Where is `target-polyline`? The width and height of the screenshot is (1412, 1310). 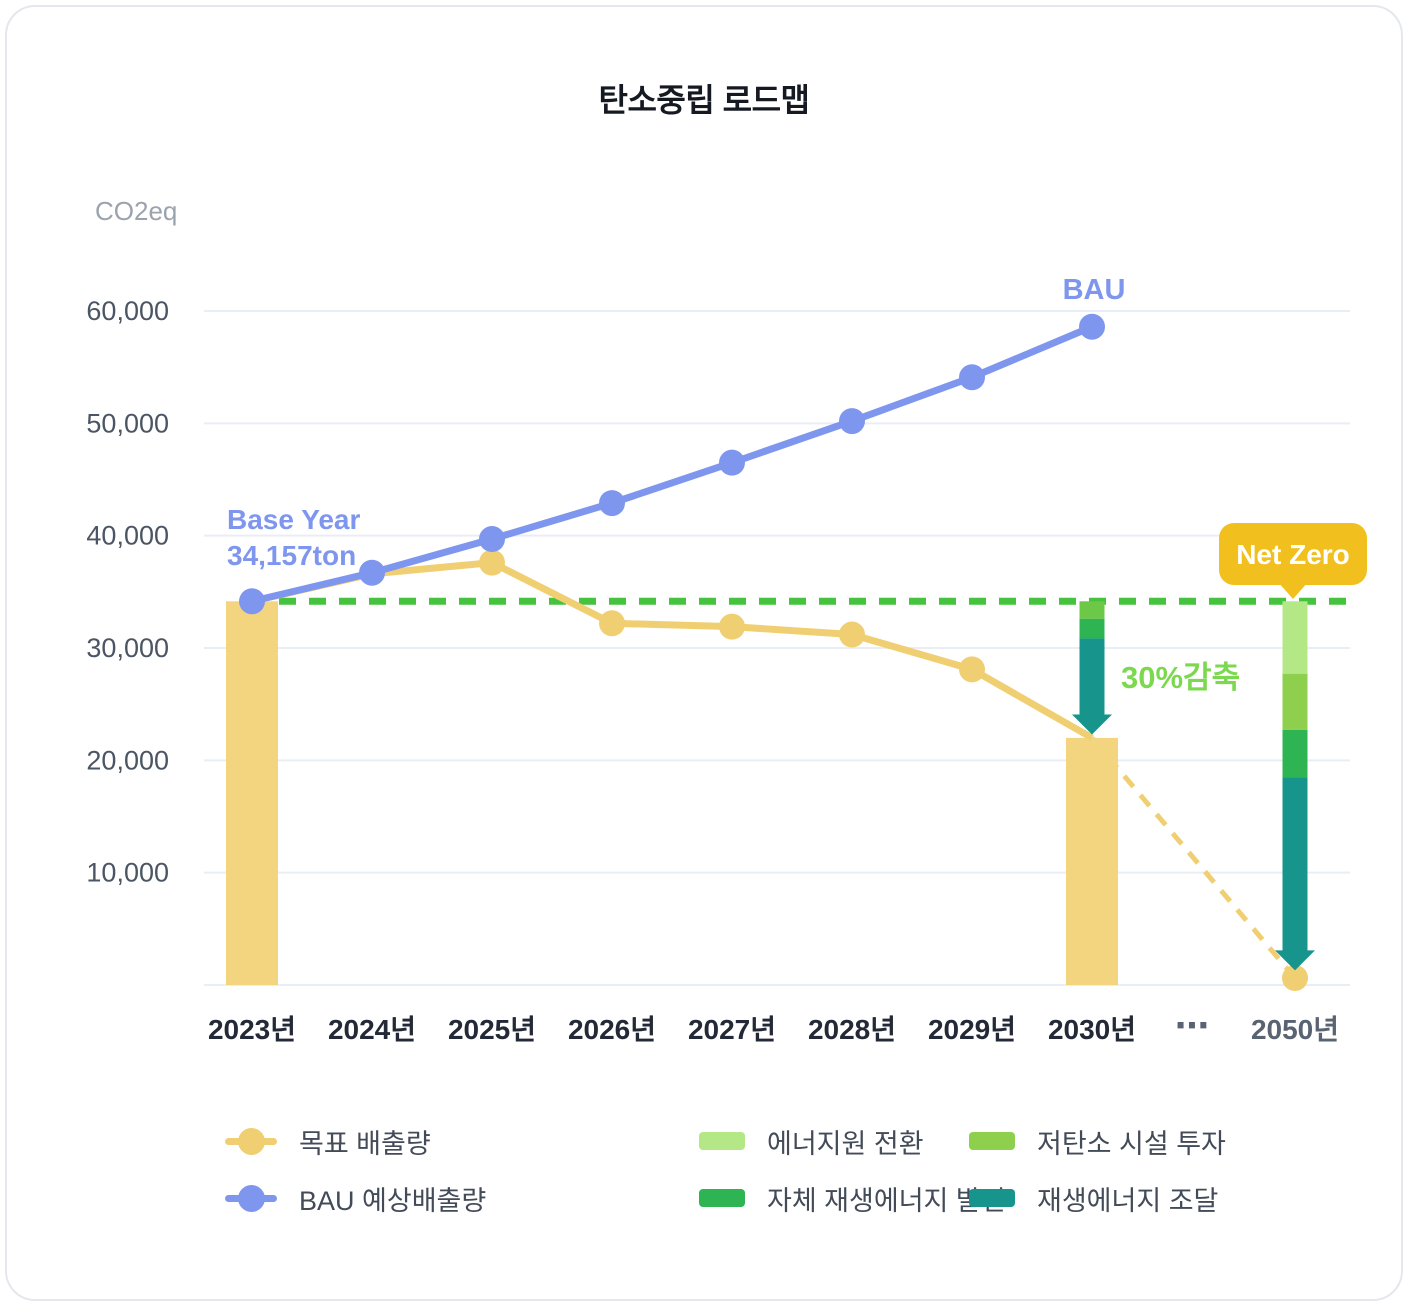 target-polyline is located at coordinates (672, 650).